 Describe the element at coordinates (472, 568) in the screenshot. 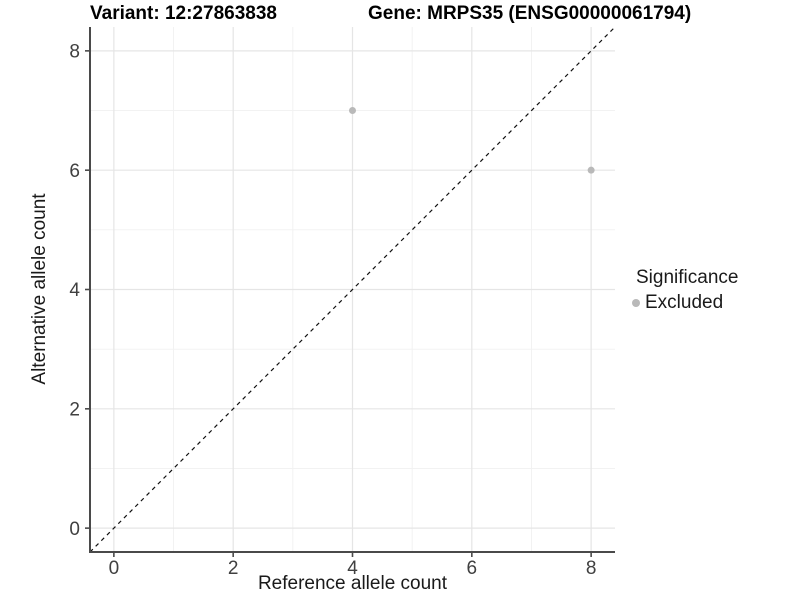

I see `x-tick-label: 6` at that location.